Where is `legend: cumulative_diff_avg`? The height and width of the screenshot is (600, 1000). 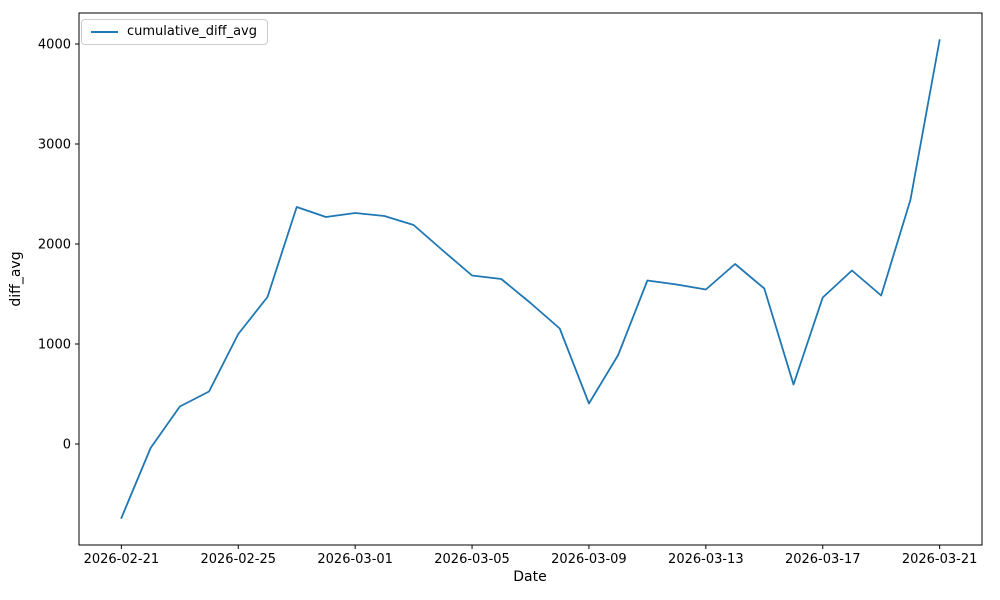 legend: cumulative_diff_avg is located at coordinates (174, 32).